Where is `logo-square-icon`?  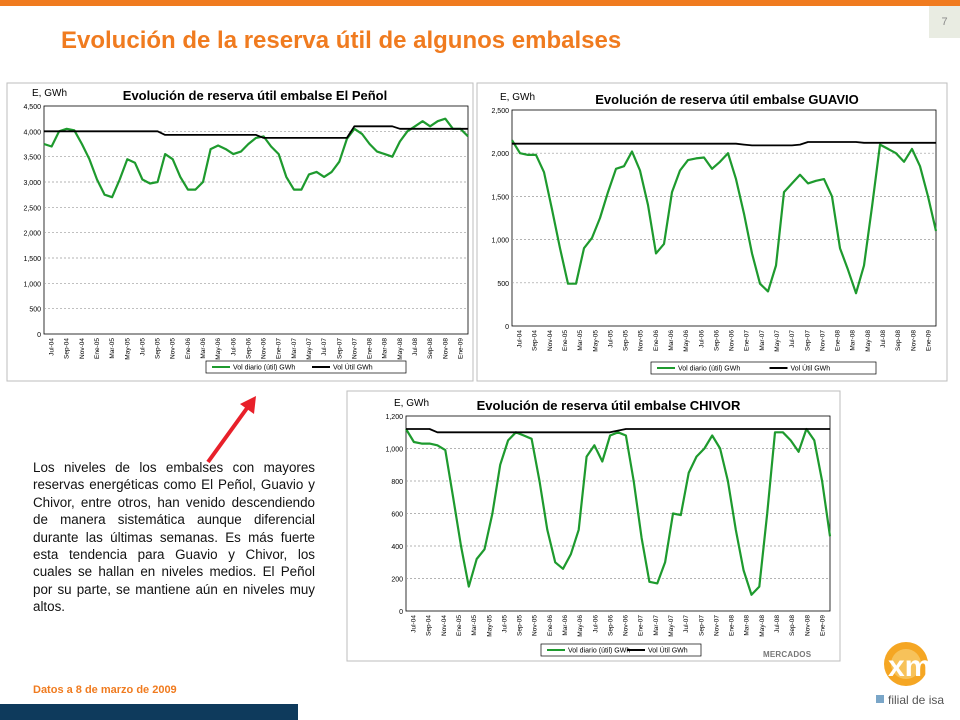
logo-square-icon is located at coordinates (880, 699).